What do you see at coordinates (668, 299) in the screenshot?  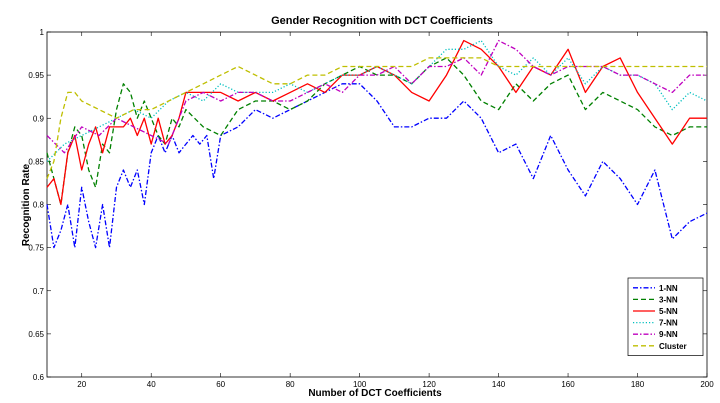 I see `legend-entry: 3-NN` at bounding box center [668, 299].